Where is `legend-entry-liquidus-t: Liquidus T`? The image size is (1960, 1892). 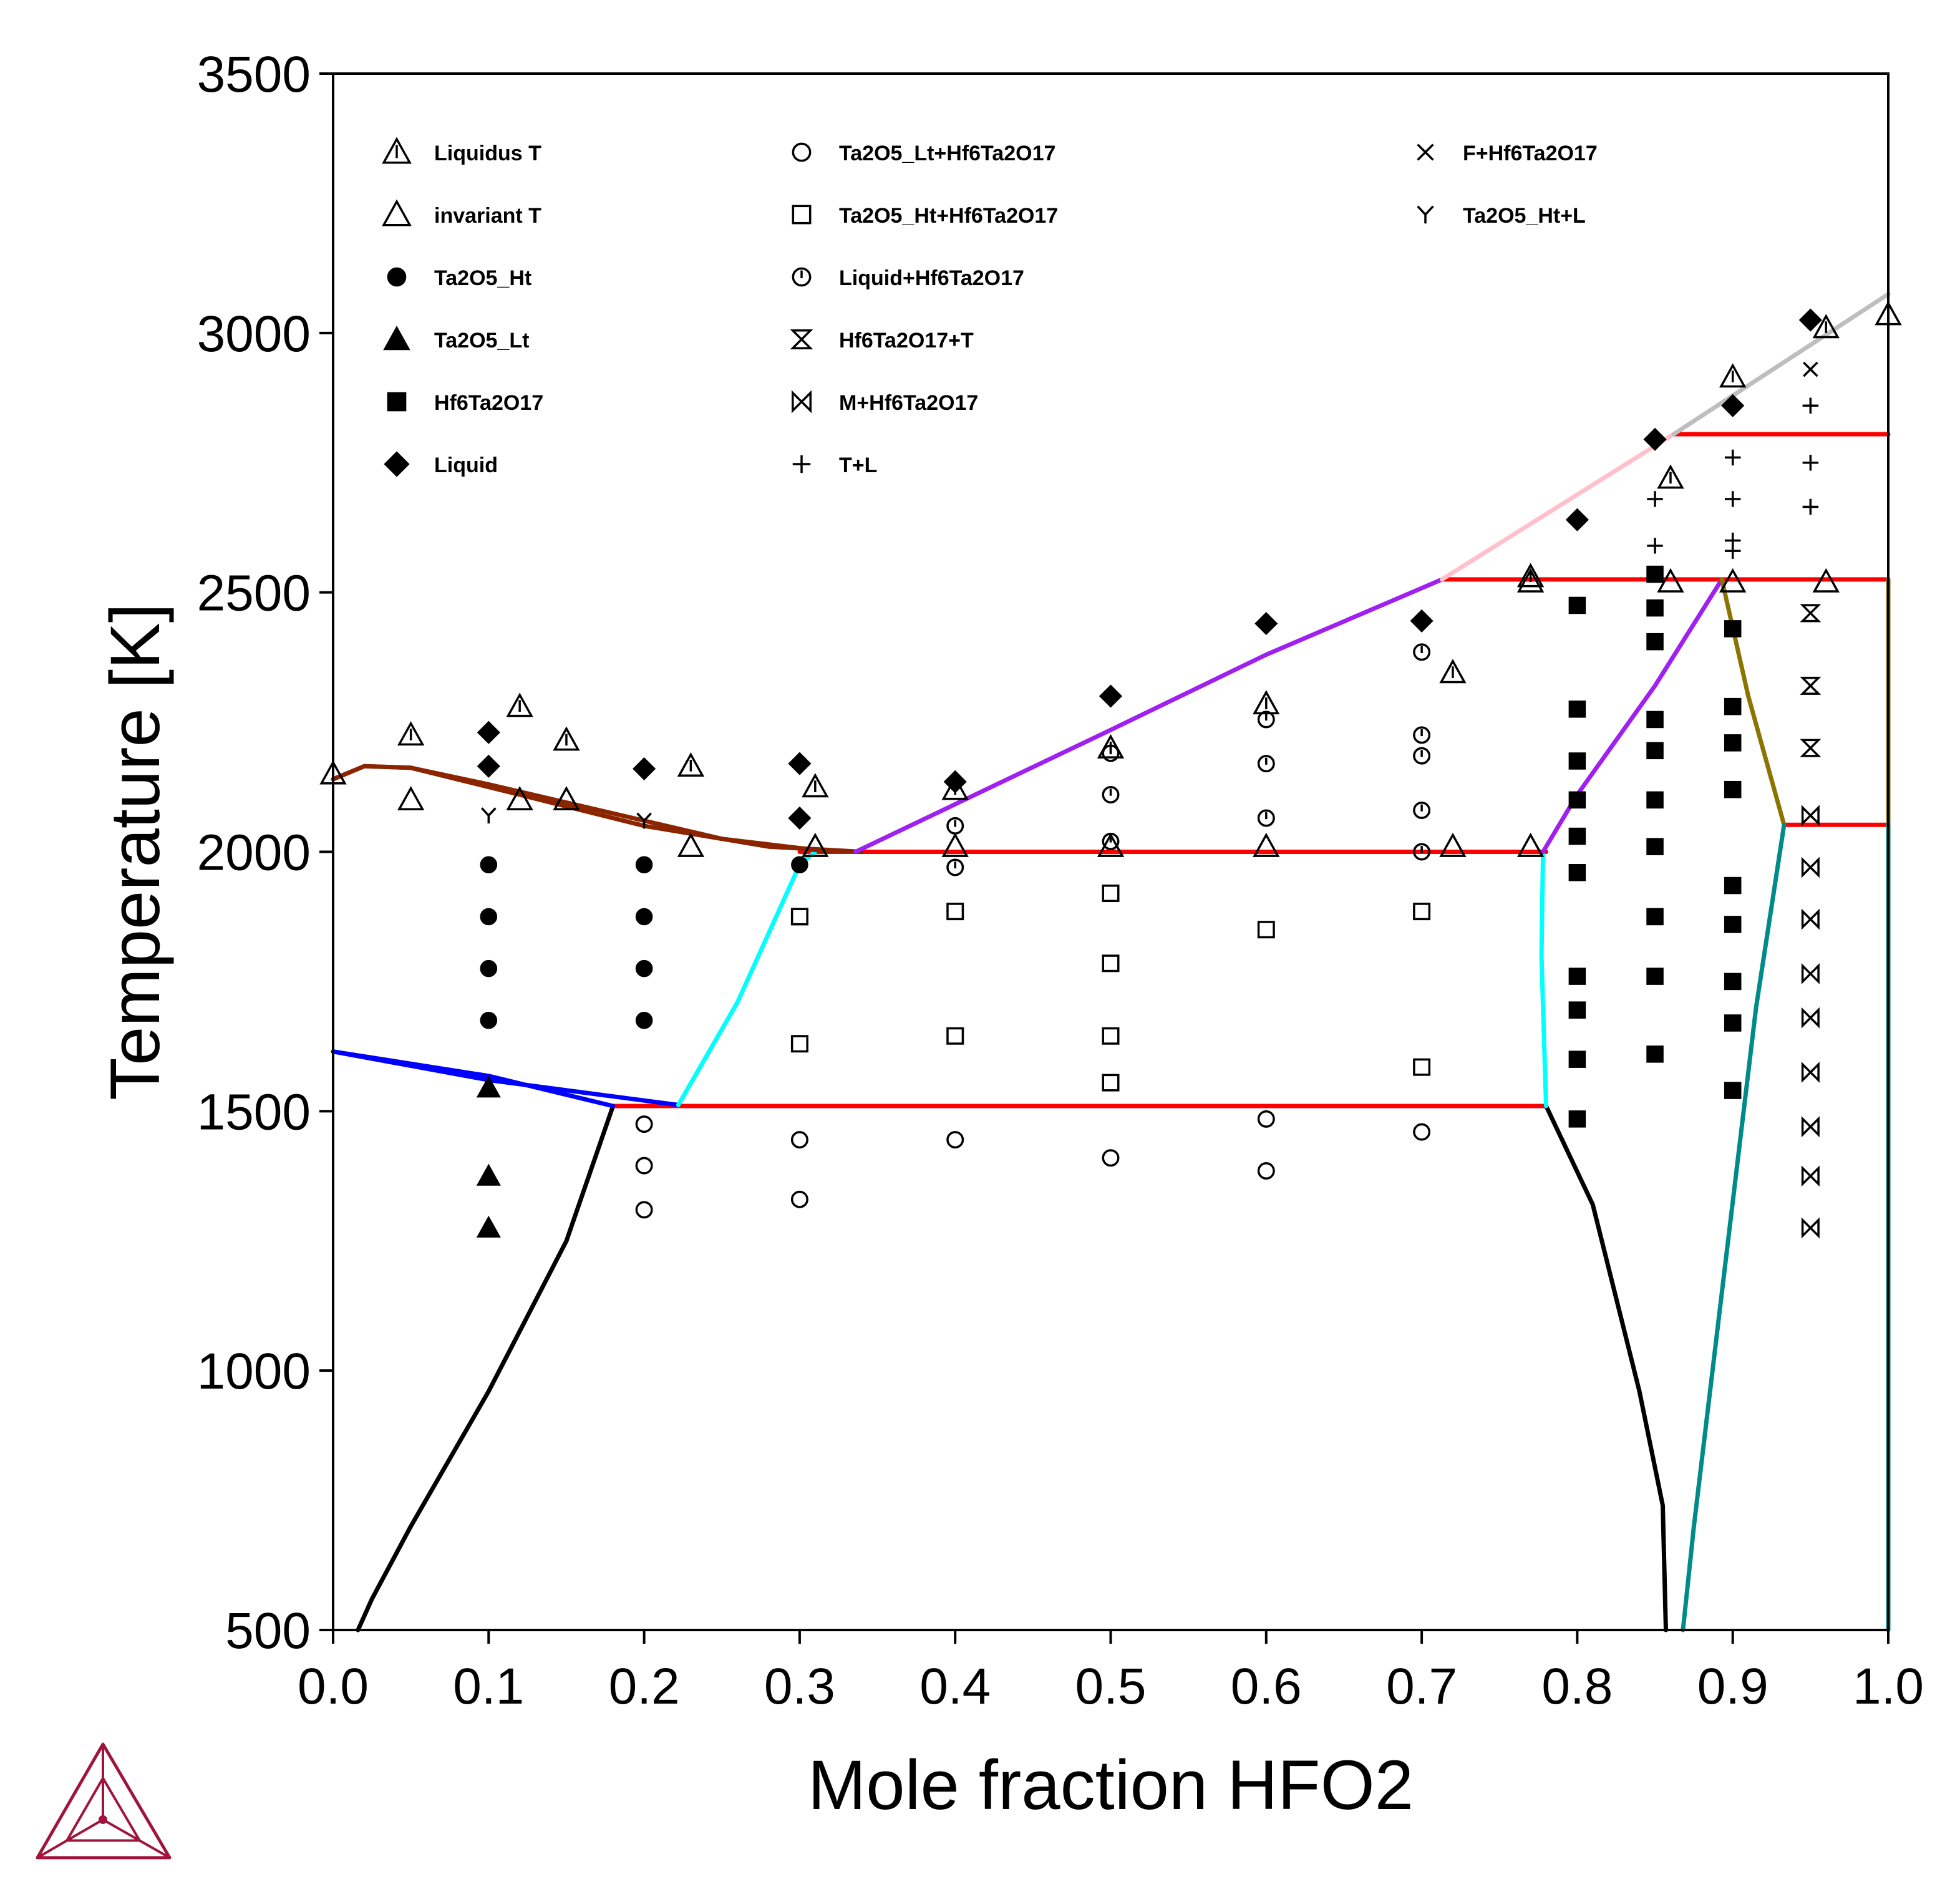
legend-entry-liquidus-t: Liquidus T is located at coordinates (461, 151).